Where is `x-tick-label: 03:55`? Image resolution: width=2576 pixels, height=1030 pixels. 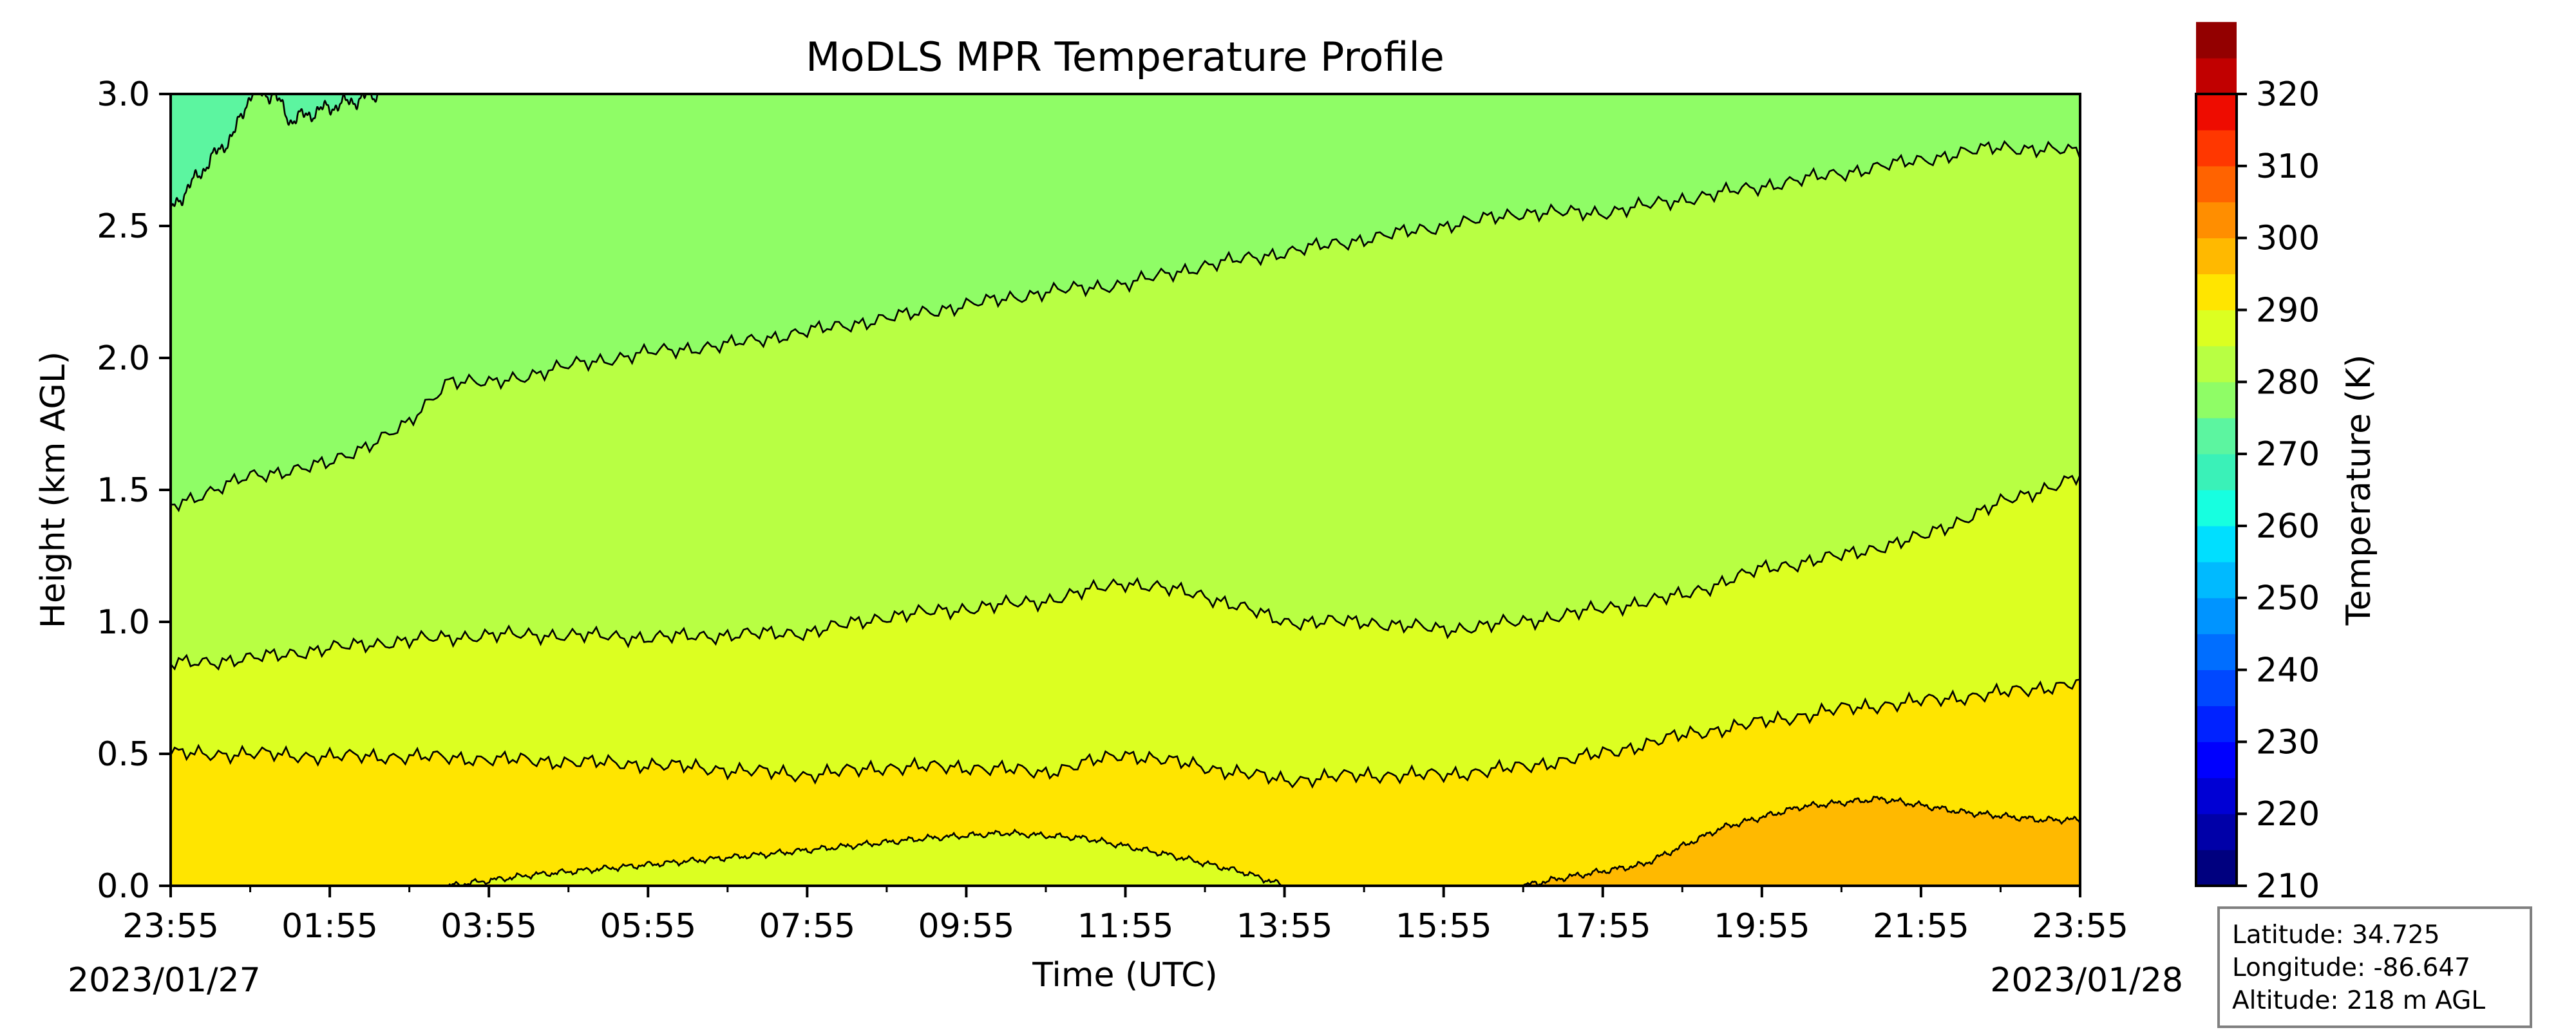 x-tick-label: 03:55 is located at coordinates (489, 926).